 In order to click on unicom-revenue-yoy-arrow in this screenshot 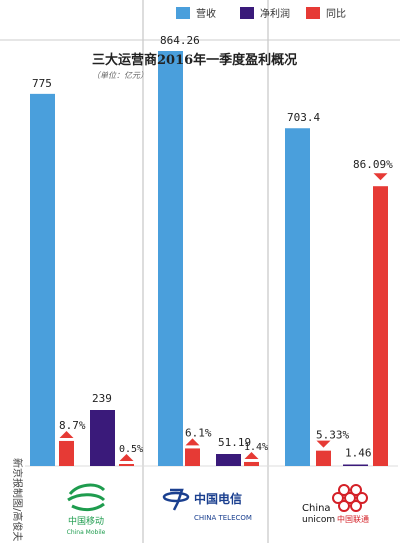, I will do `click(323, 444)`.